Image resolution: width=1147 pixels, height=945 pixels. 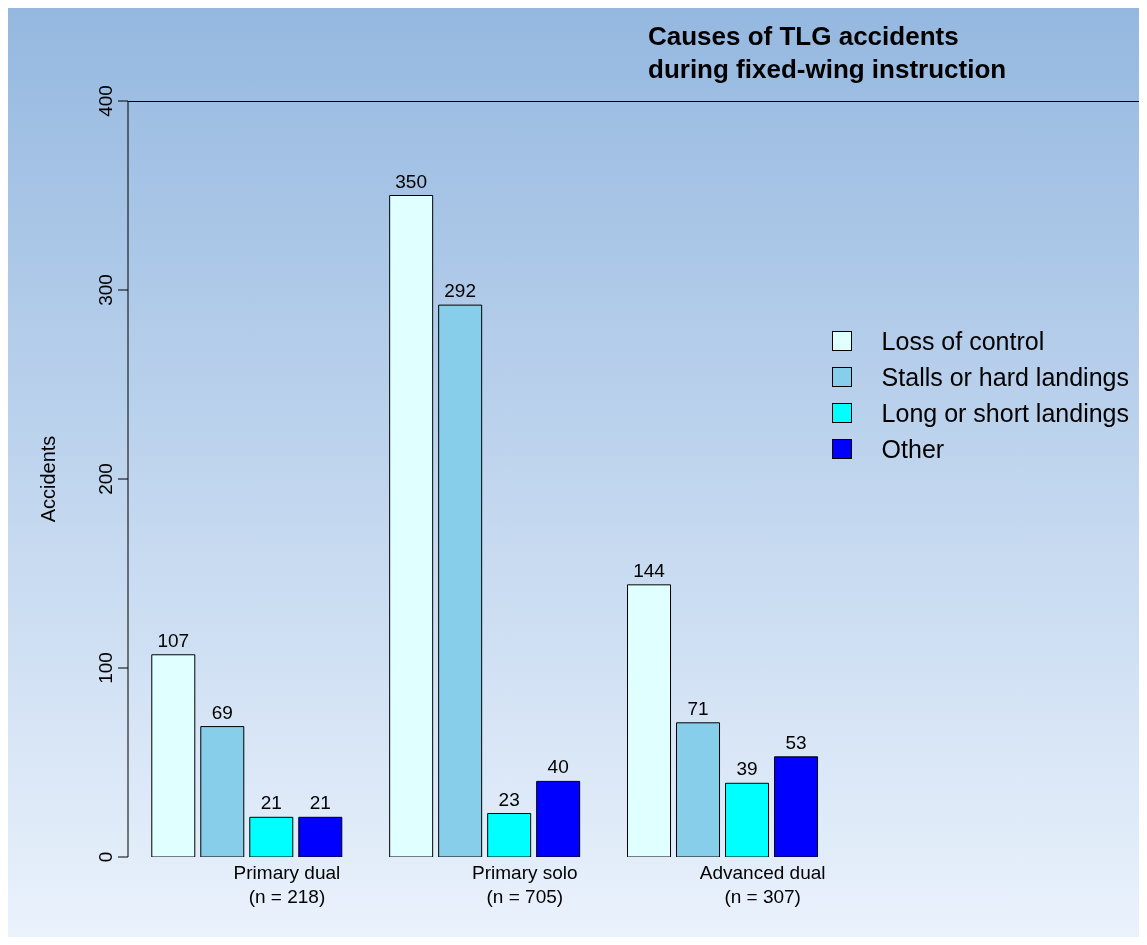 I want to click on y-tick-label: 100, so click(x=105, y=668).